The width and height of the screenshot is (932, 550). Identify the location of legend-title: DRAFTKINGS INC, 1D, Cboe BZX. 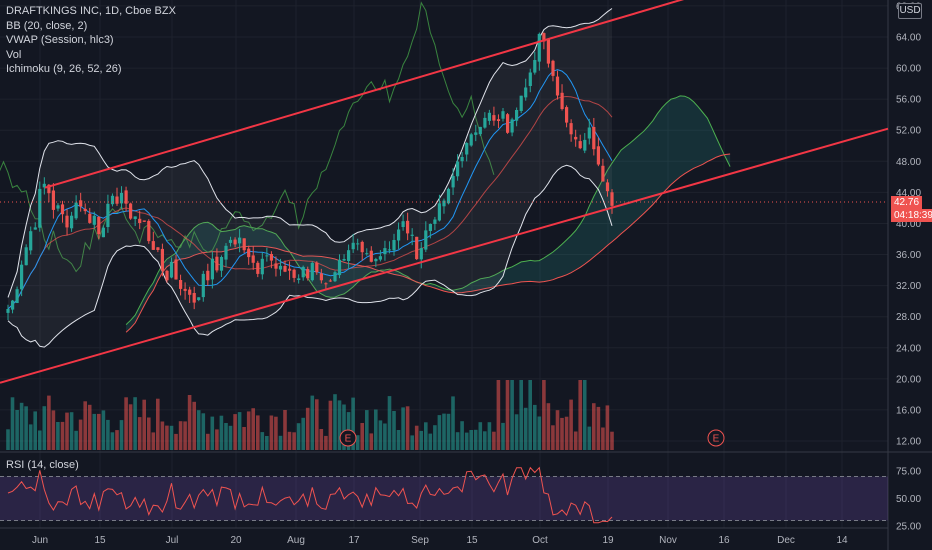
(91, 11).